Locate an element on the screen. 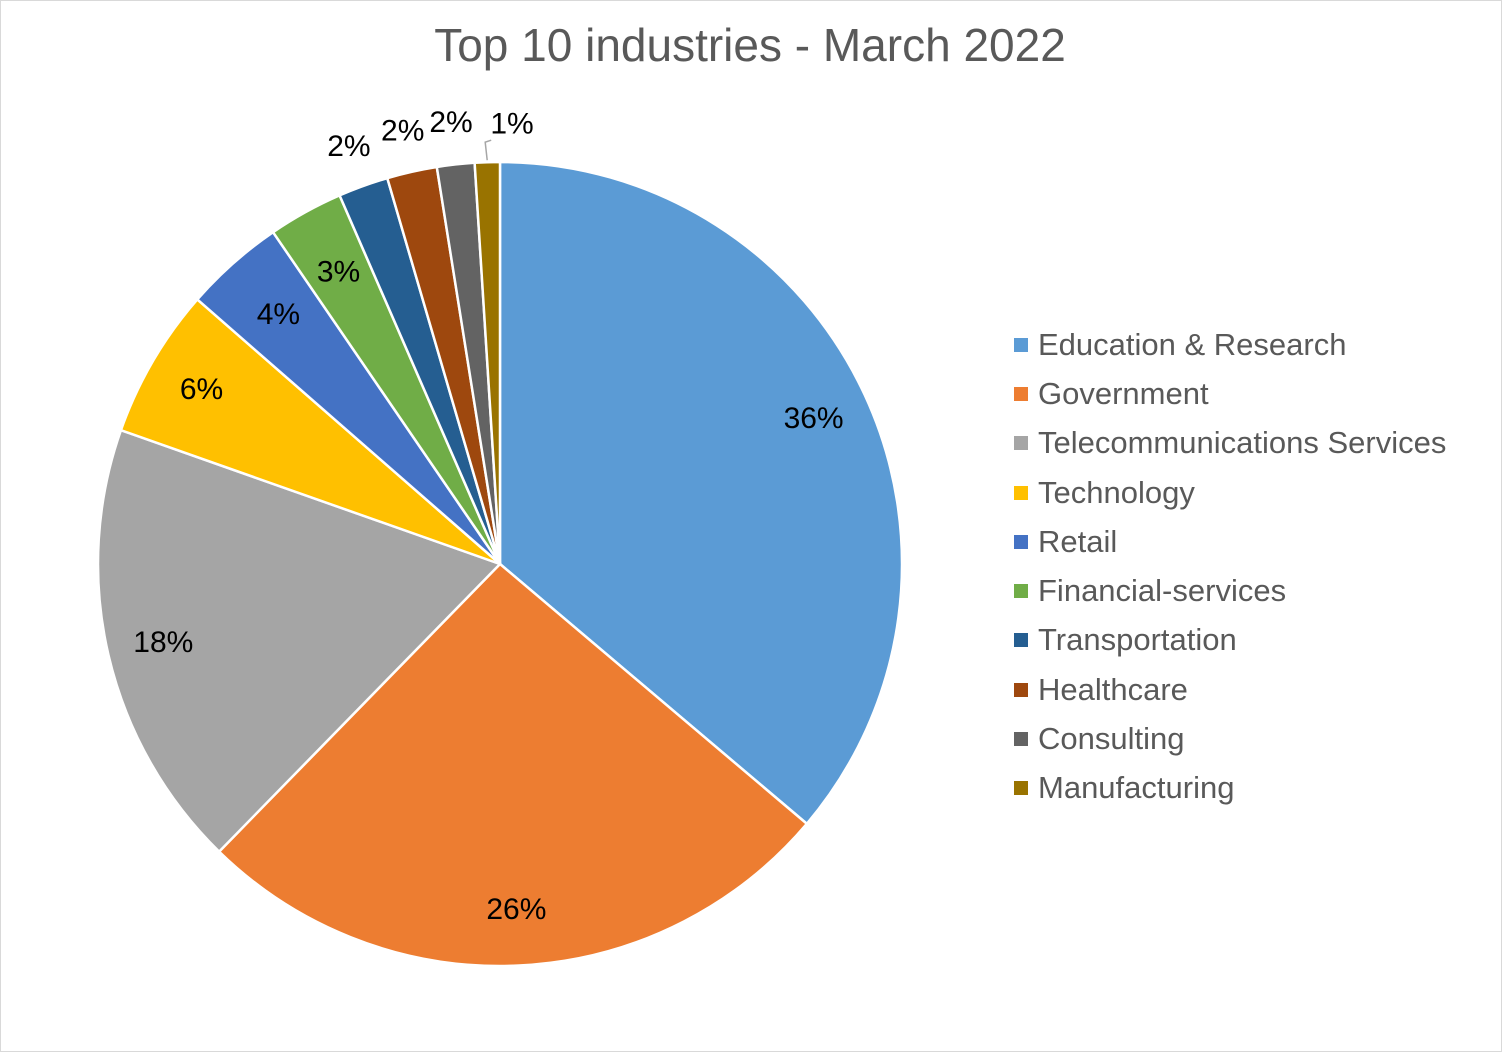  data-label-4: 4% is located at coordinates (278, 314).